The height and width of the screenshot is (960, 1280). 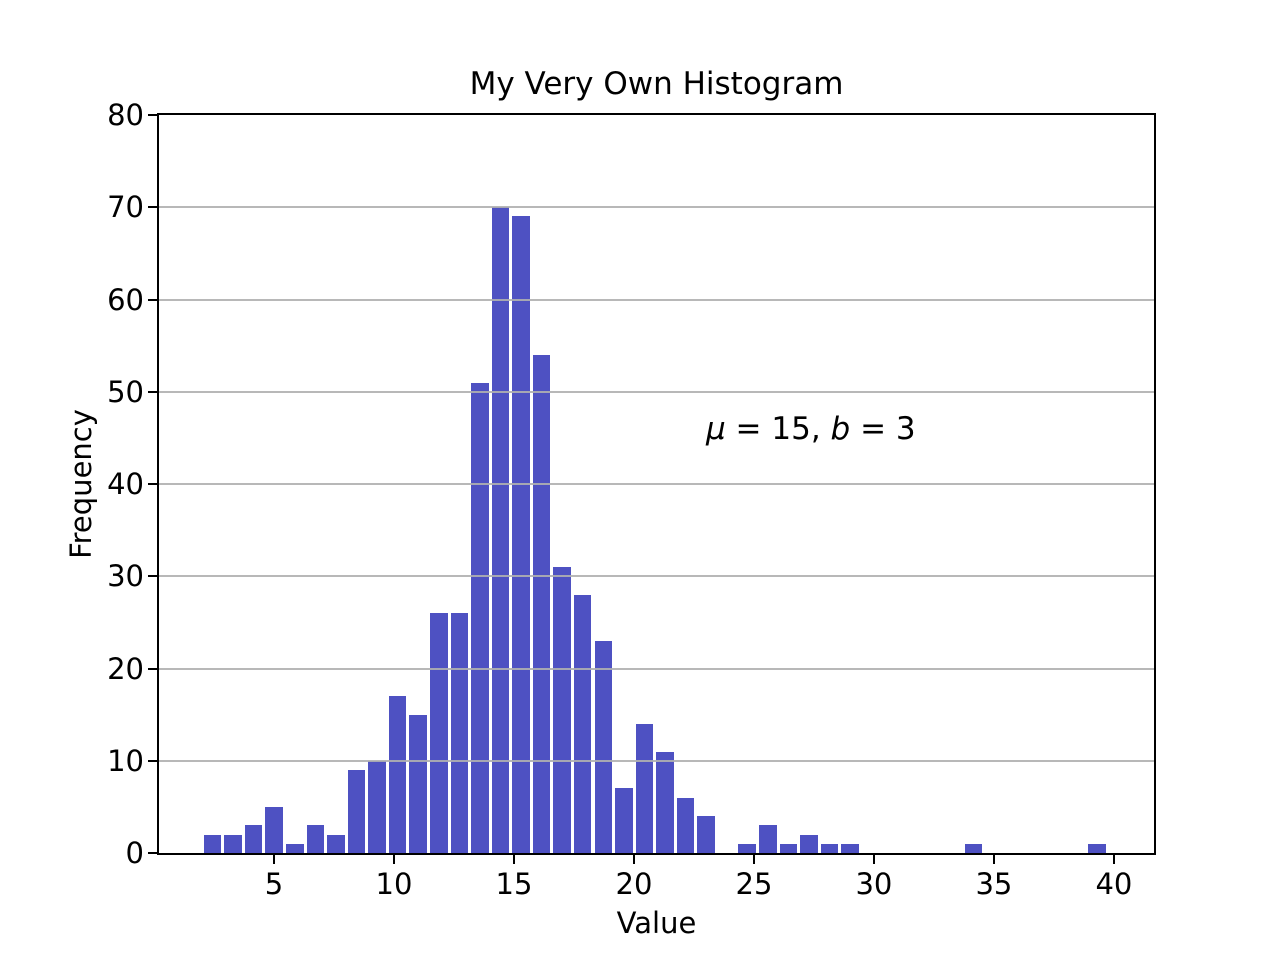 I want to click on y-tick-label-30: 30, so click(x=125, y=576).